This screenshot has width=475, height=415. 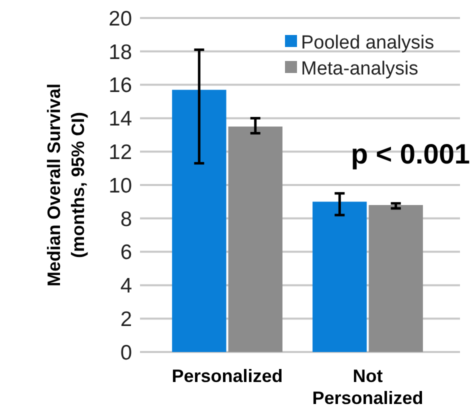 What do you see at coordinates (120, 18) in the screenshot?
I see `y-tick-label: 20` at bounding box center [120, 18].